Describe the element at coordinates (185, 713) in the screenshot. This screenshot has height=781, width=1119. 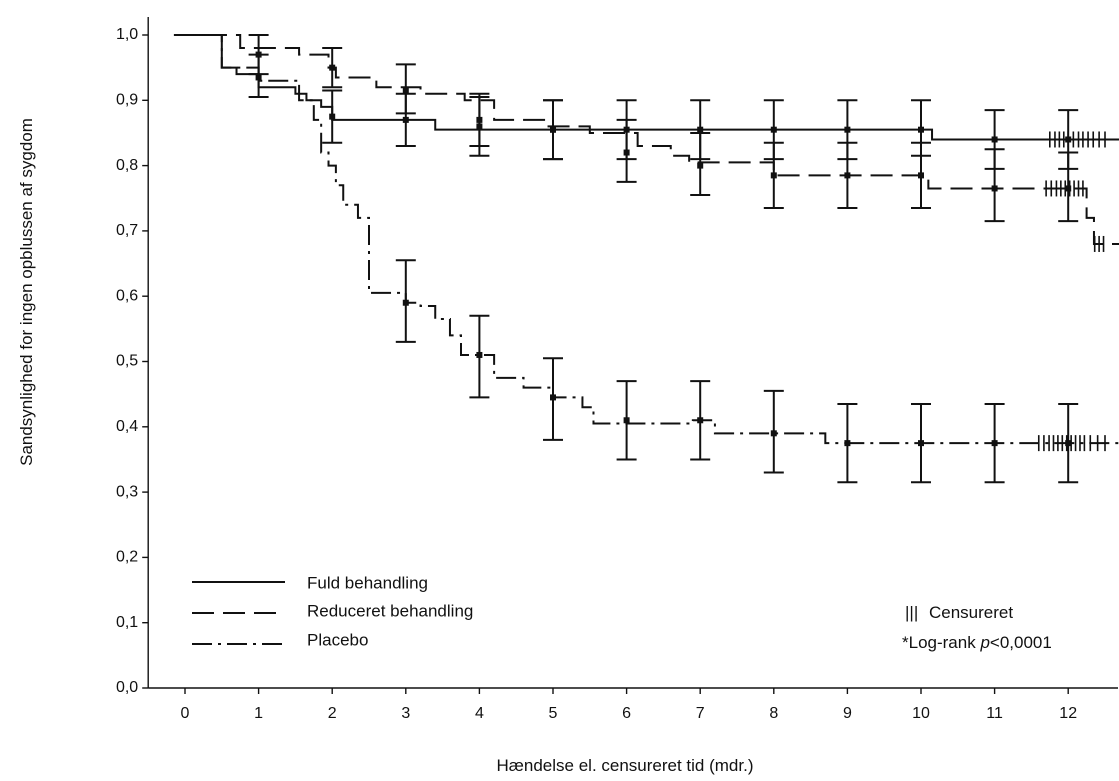
I see `x-tick-label: 0` at that location.